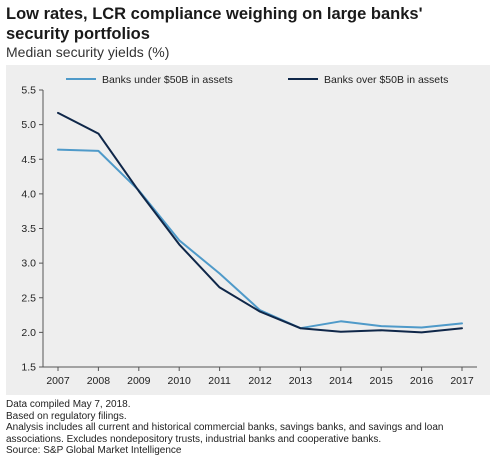  Describe the element at coordinates (94, 450) in the screenshot. I see `note-line: Source: S&P Global Market Intelligence` at that location.